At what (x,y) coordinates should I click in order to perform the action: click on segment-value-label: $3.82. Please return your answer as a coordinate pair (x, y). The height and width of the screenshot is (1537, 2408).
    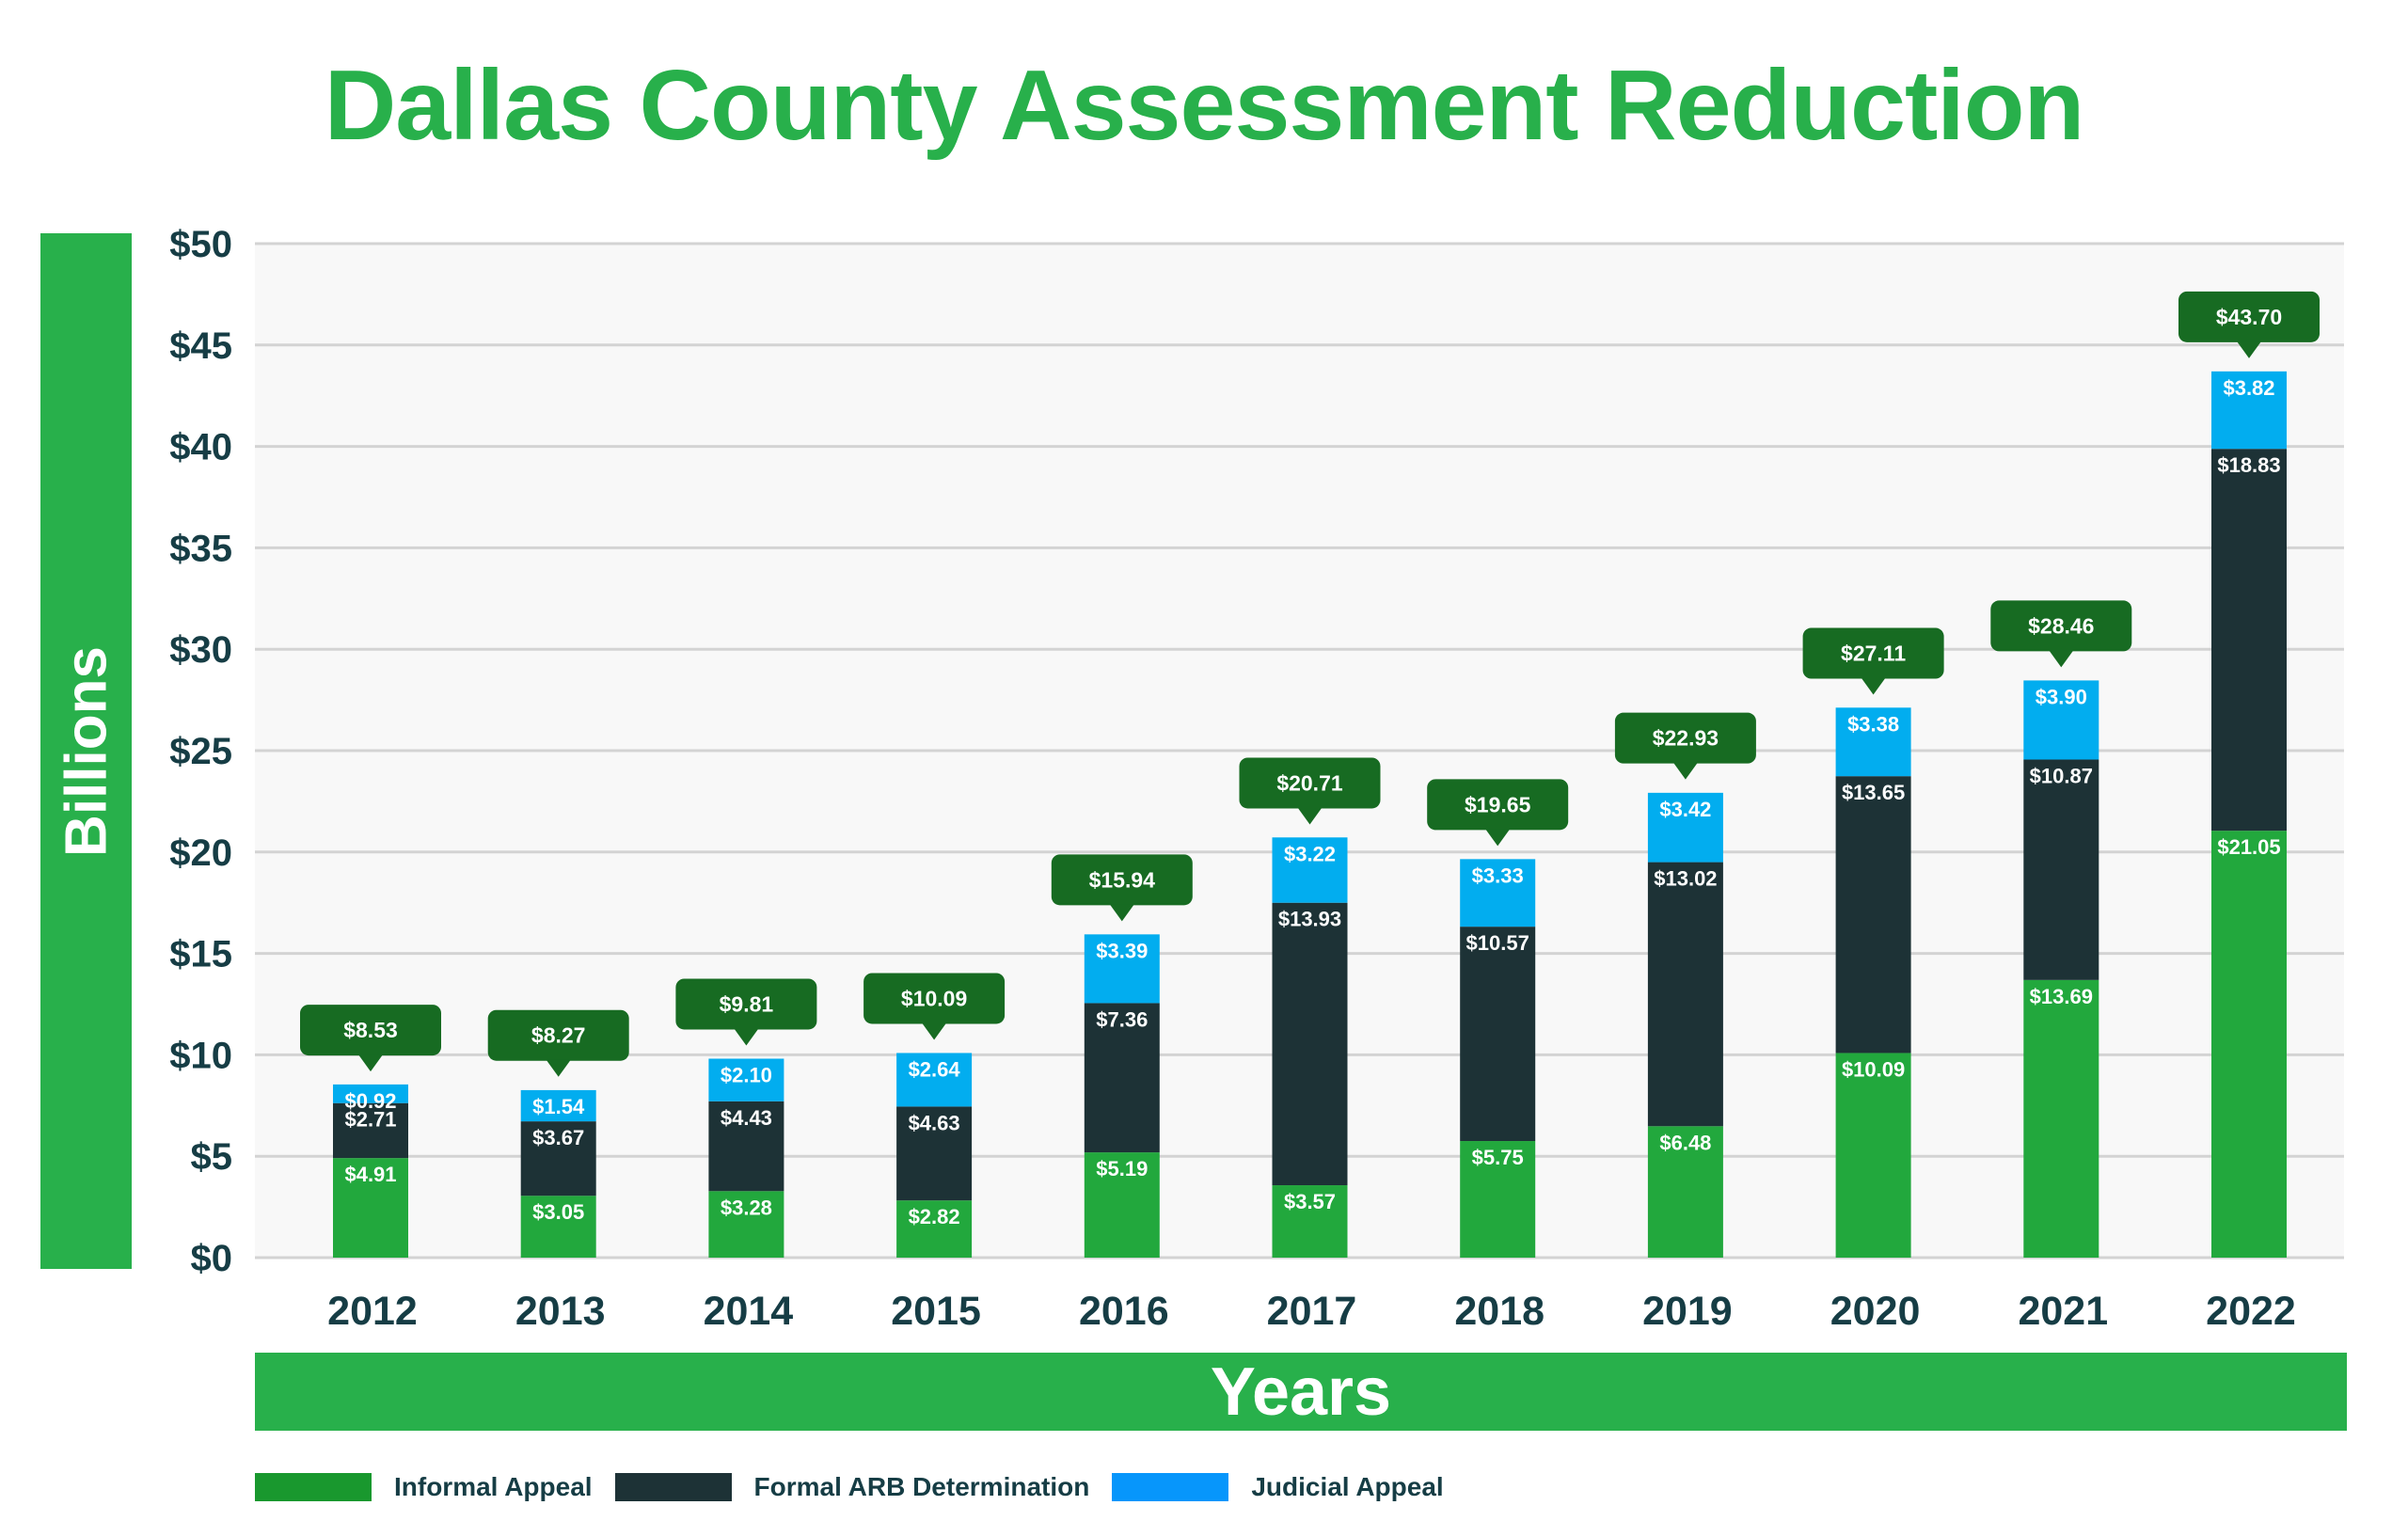
    Looking at the image, I should click on (2249, 388).